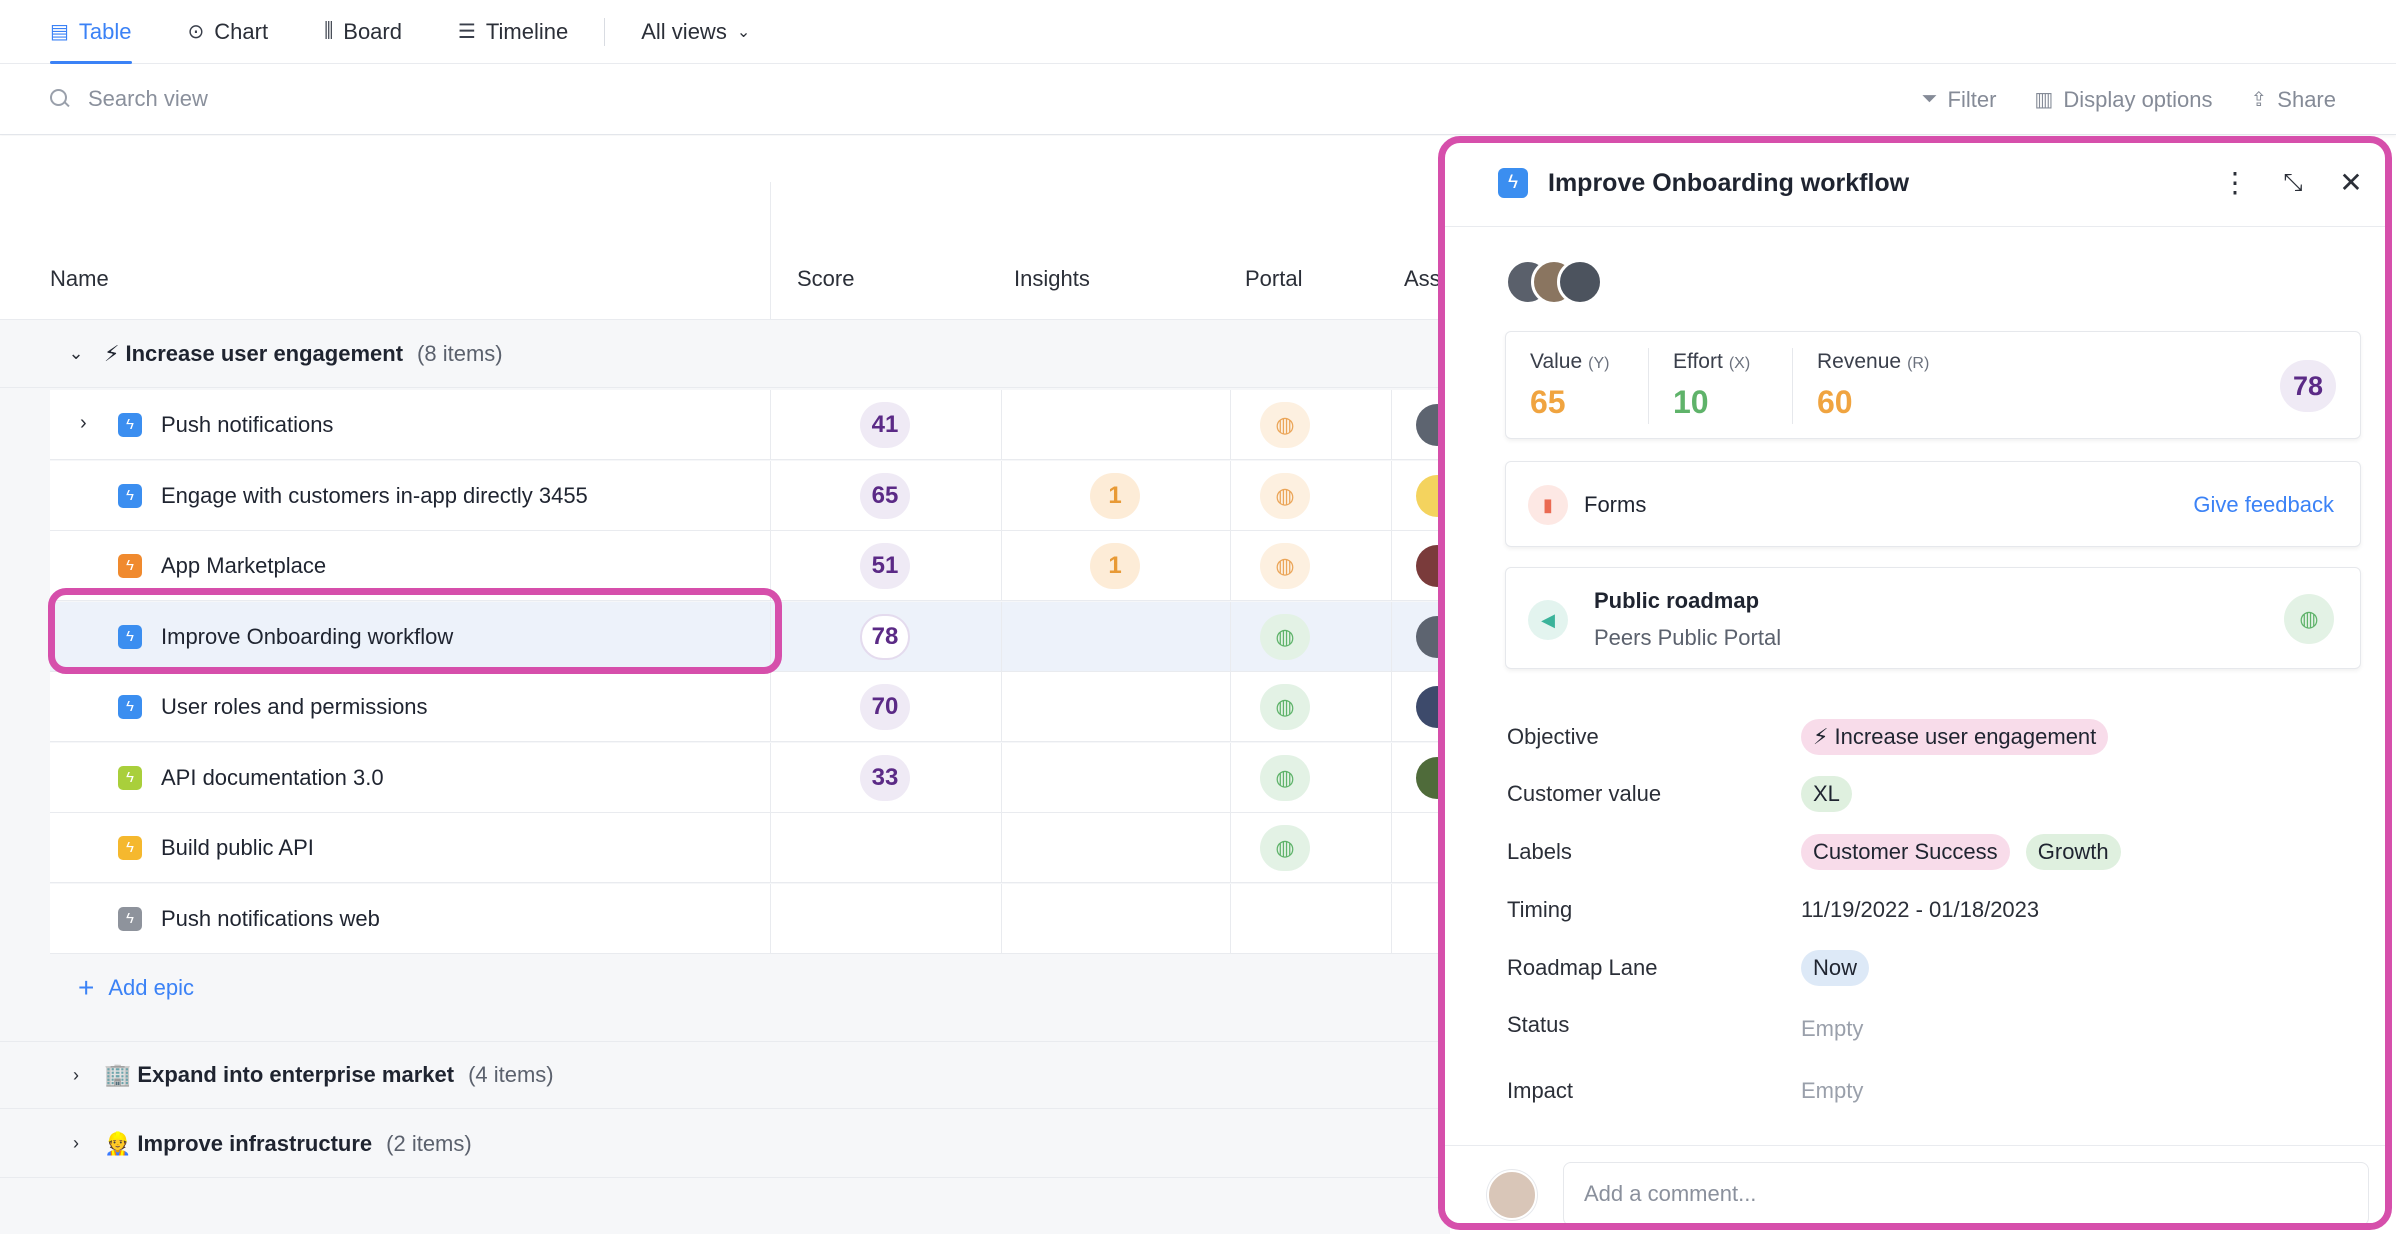  Describe the element at coordinates (1698, 361) in the screenshot. I see `metric-label: Effort` at that location.